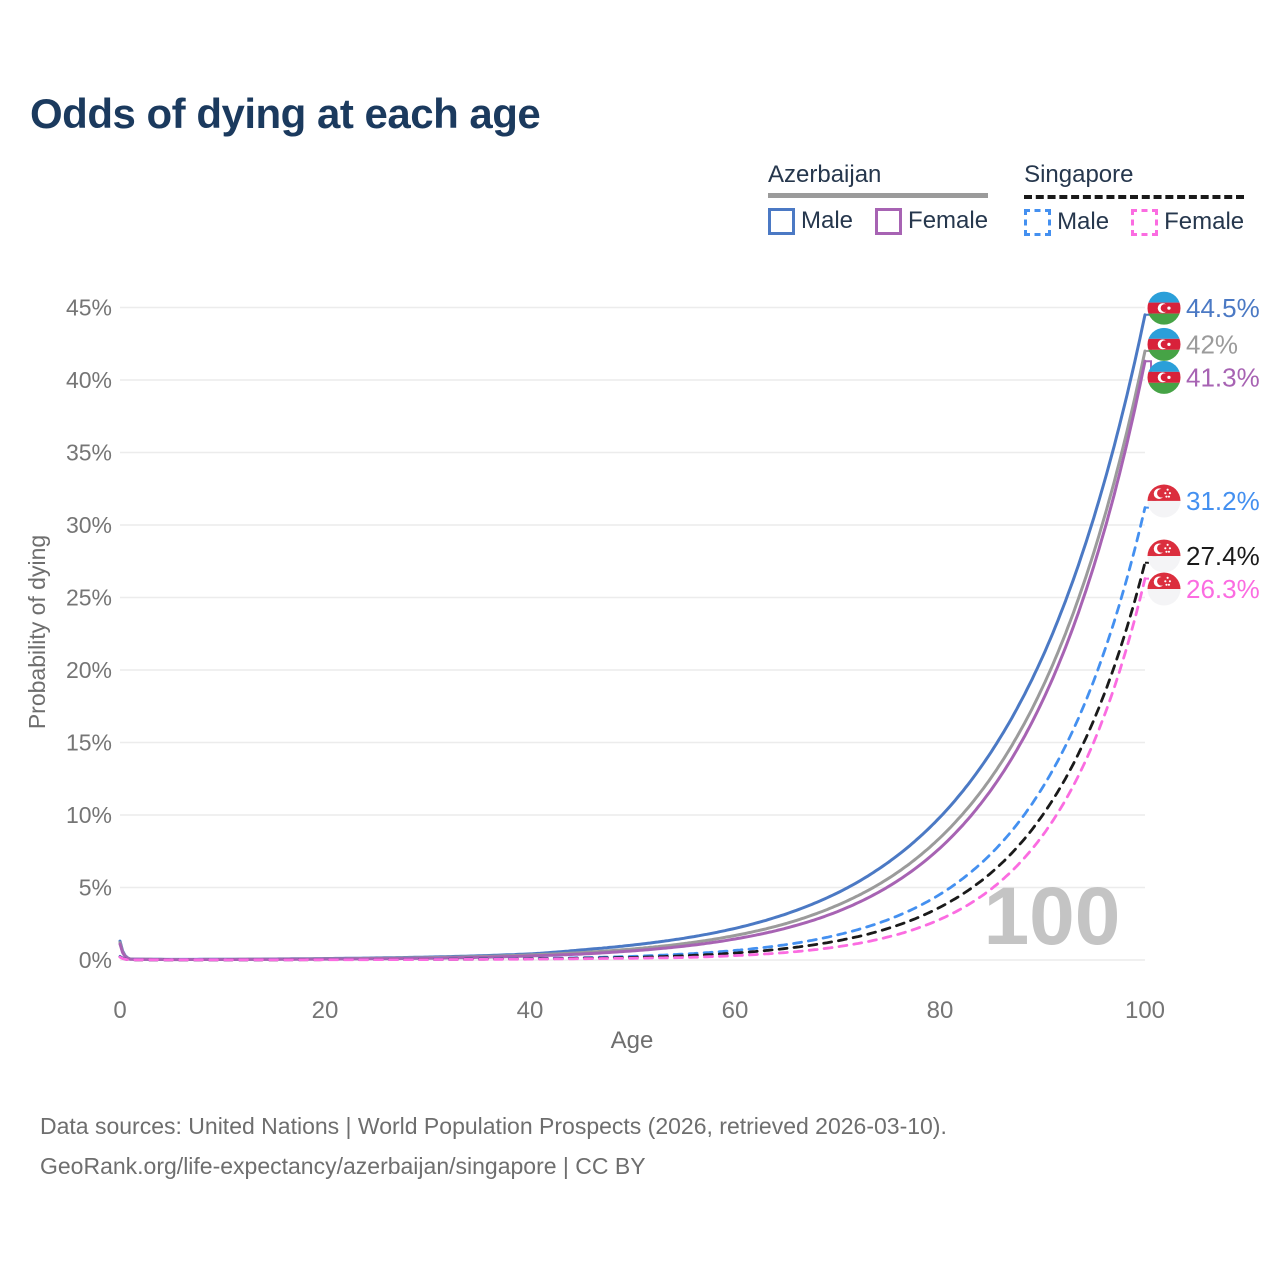  Describe the element at coordinates (89, 380) in the screenshot. I see `y-tick-label: 40%` at that location.